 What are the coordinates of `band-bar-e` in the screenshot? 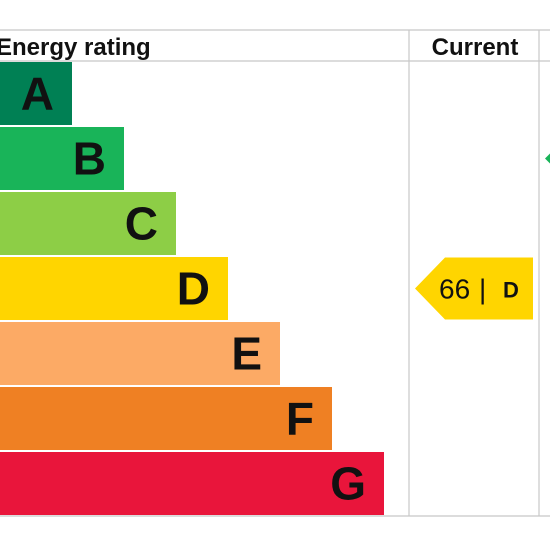 It's located at (140, 353).